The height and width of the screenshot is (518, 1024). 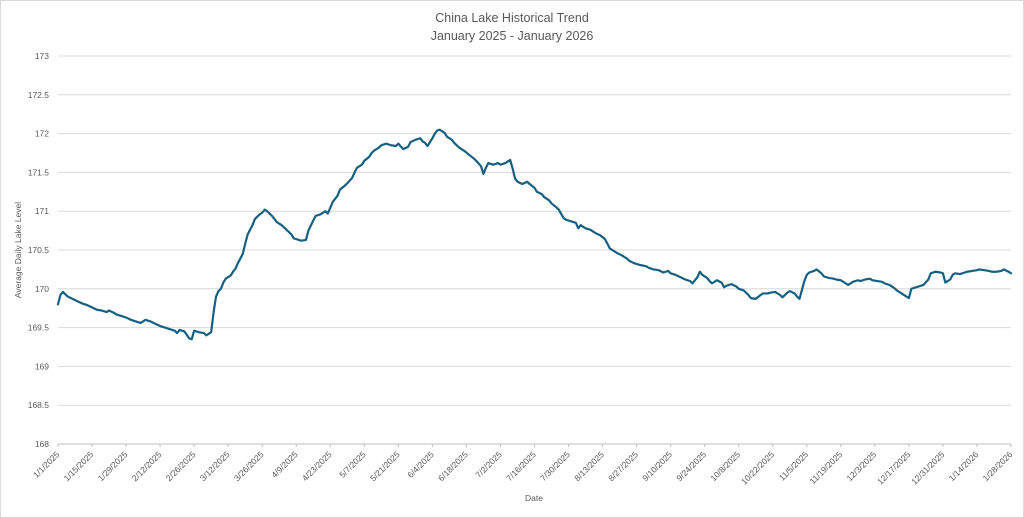 I want to click on y-tick-label: 168, so click(x=42, y=444).